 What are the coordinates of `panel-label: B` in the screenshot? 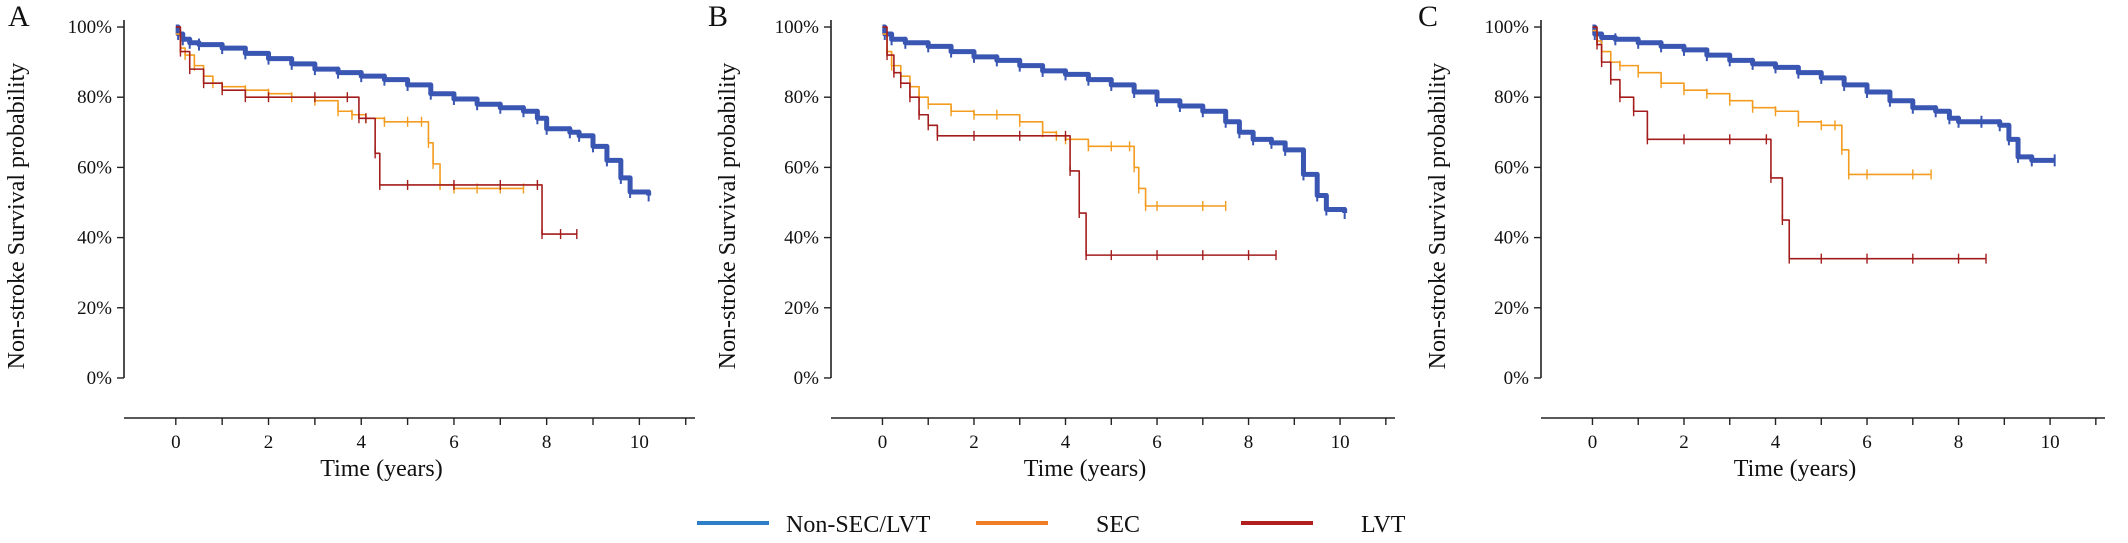 It's located at (718, 16).